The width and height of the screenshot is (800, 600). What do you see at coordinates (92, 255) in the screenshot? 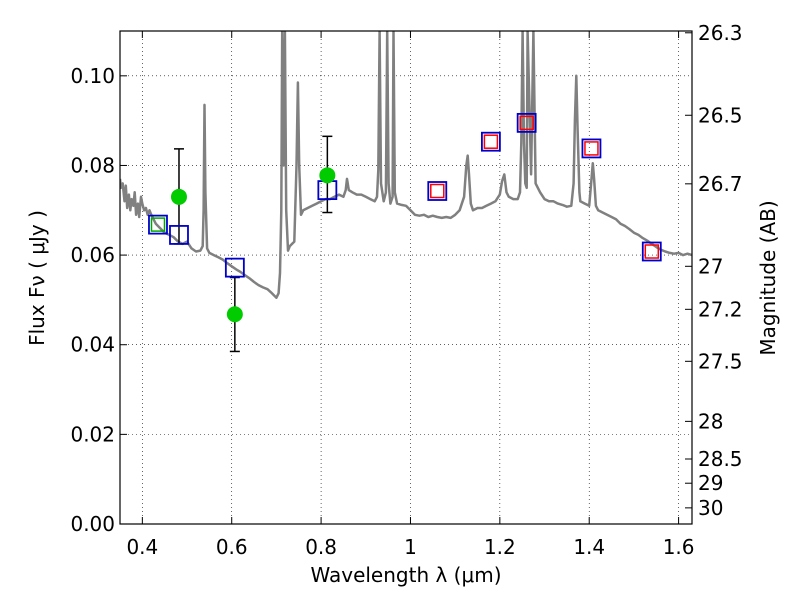
I see `y-tick-label: 0.06` at bounding box center [92, 255].